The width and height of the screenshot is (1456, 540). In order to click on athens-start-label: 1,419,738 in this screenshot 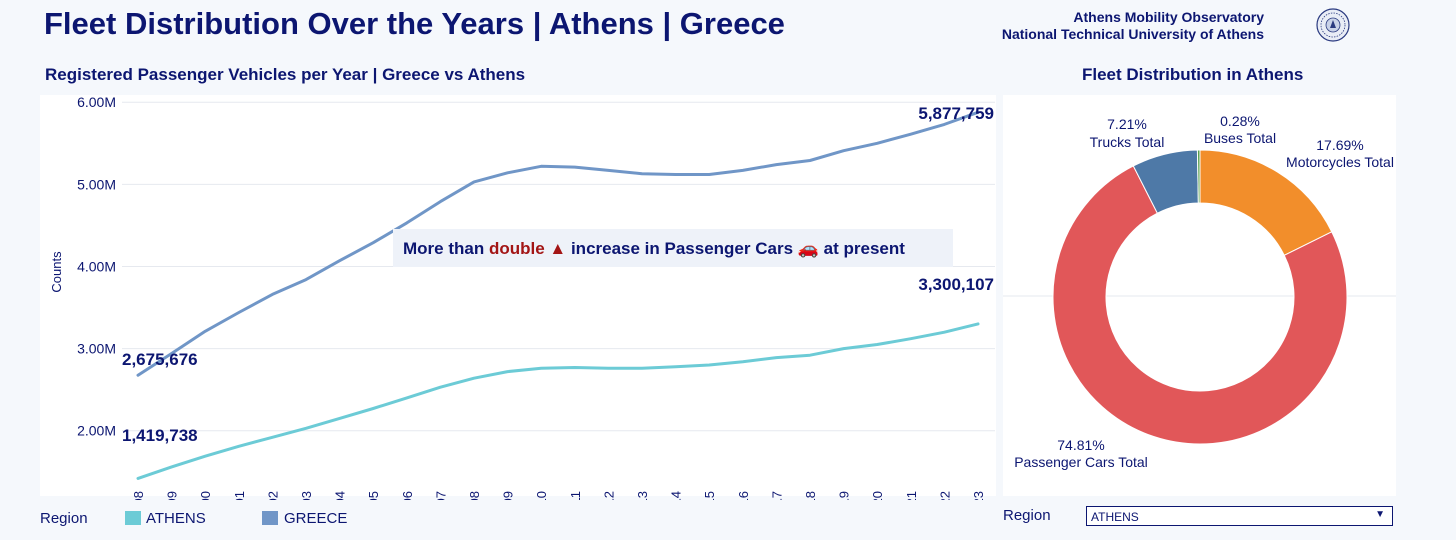, I will do `click(160, 435)`.